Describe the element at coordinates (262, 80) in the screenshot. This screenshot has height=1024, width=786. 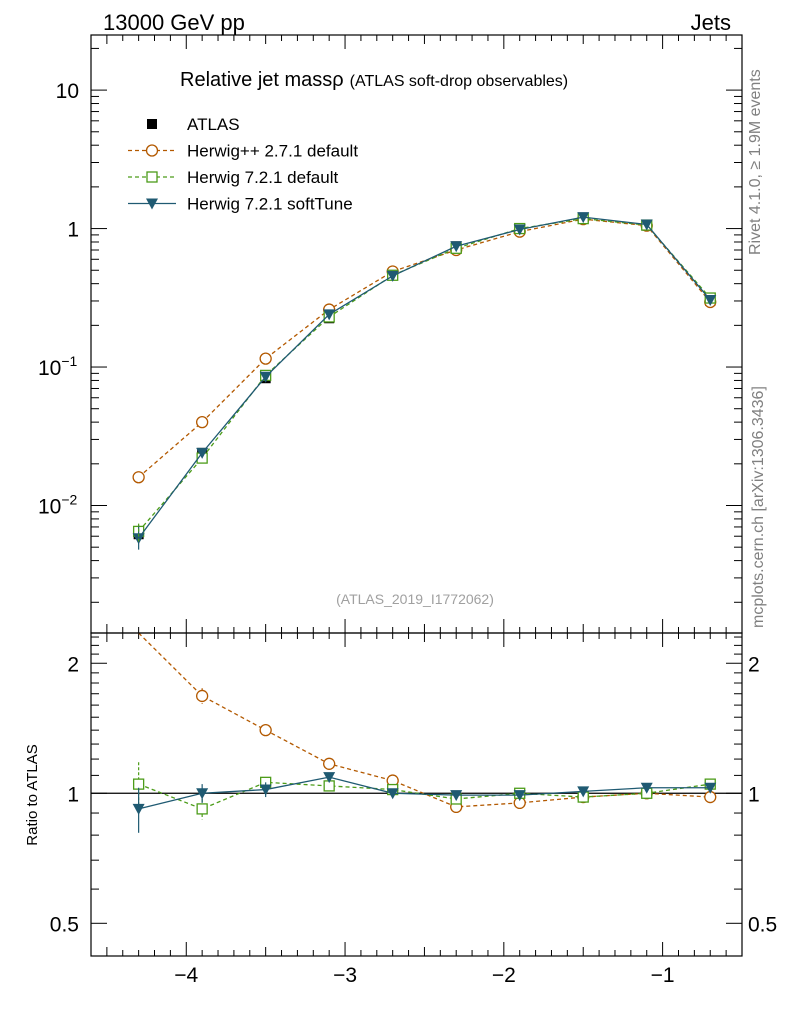
I see `chart-title-main: Relative jet massρ` at that location.